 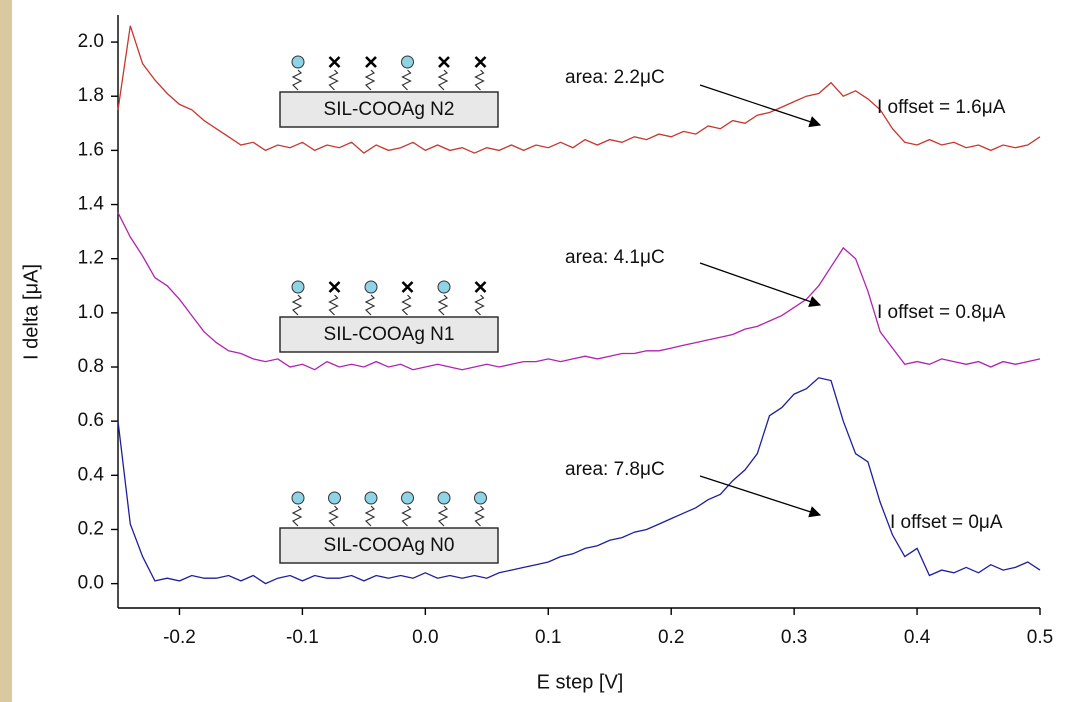 What do you see at coordinates (91, 583) in the screenshot?
I see `y-tick-label: 0.0` at bounding box center [91, 583].